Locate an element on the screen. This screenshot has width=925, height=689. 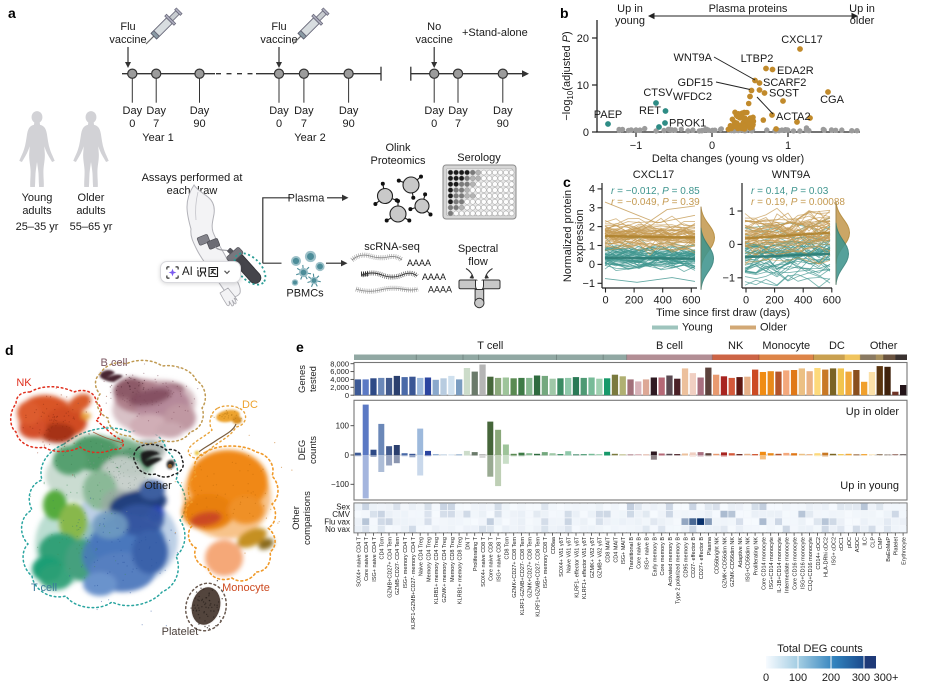
svg-text: GZMK+ memory CD4 Treg is located at coordinates (445, 570).